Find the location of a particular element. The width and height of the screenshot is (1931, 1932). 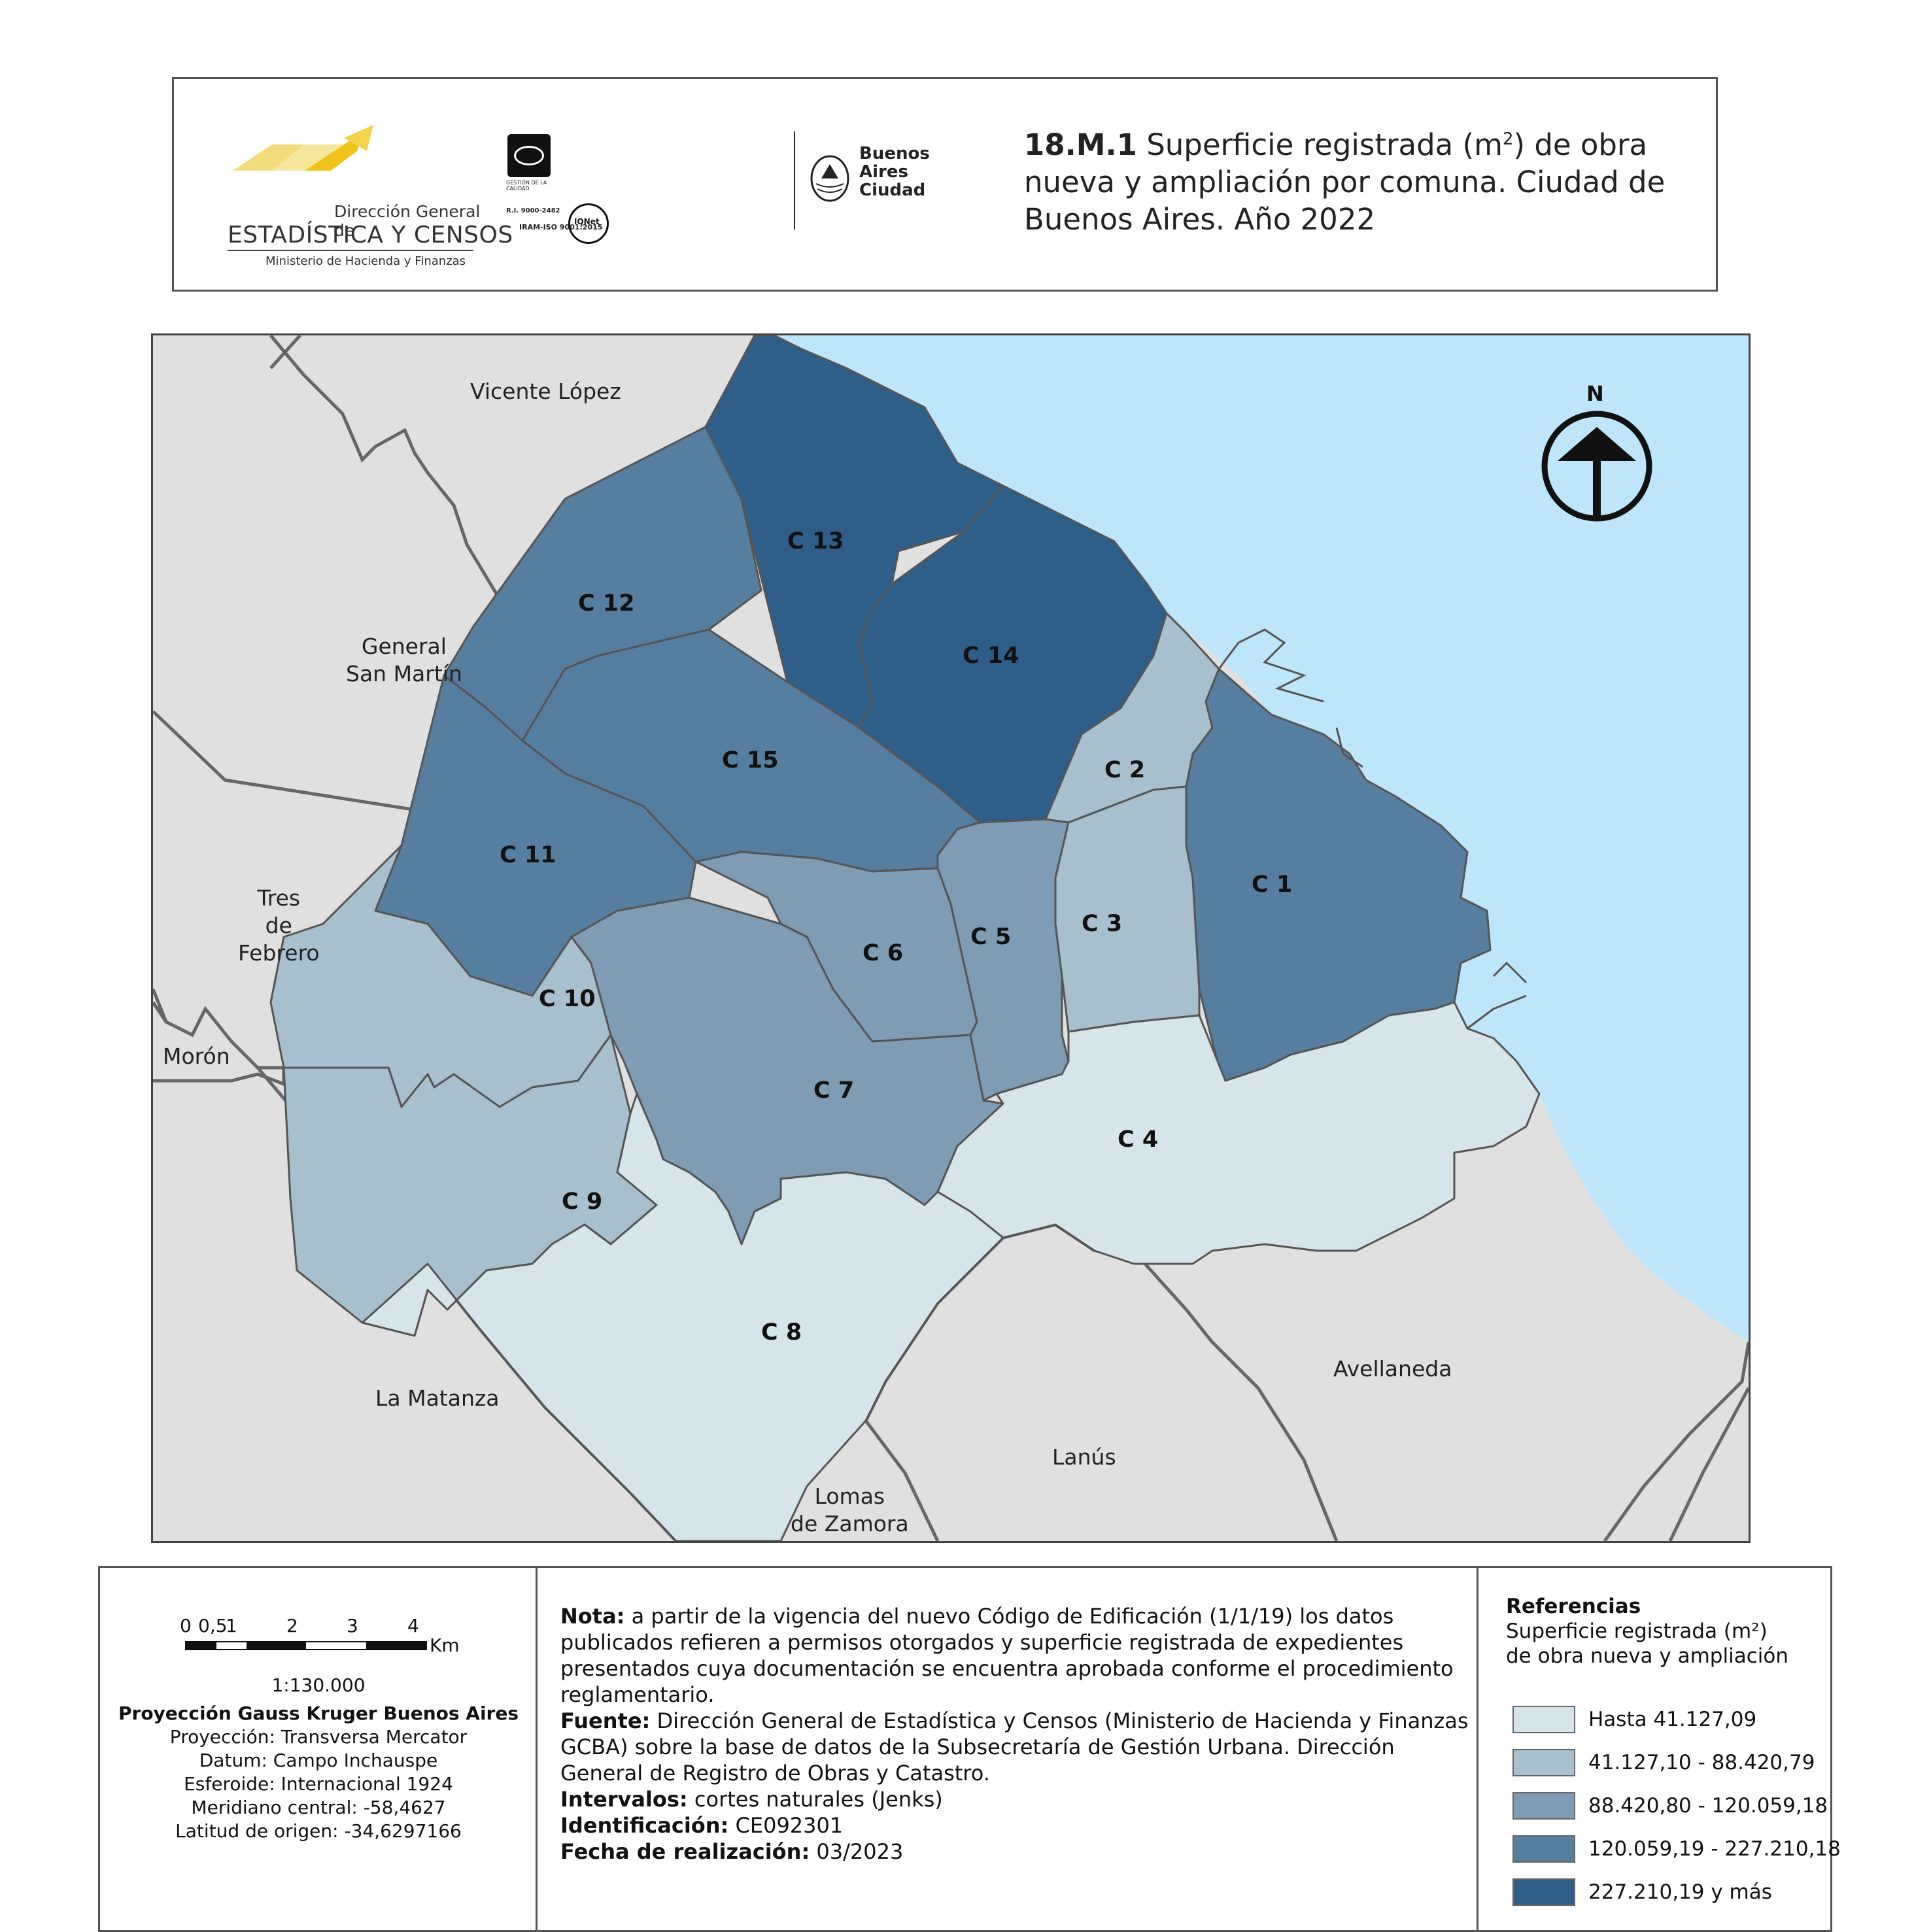

comuna-c5 is located at coordinates (1003, 960).